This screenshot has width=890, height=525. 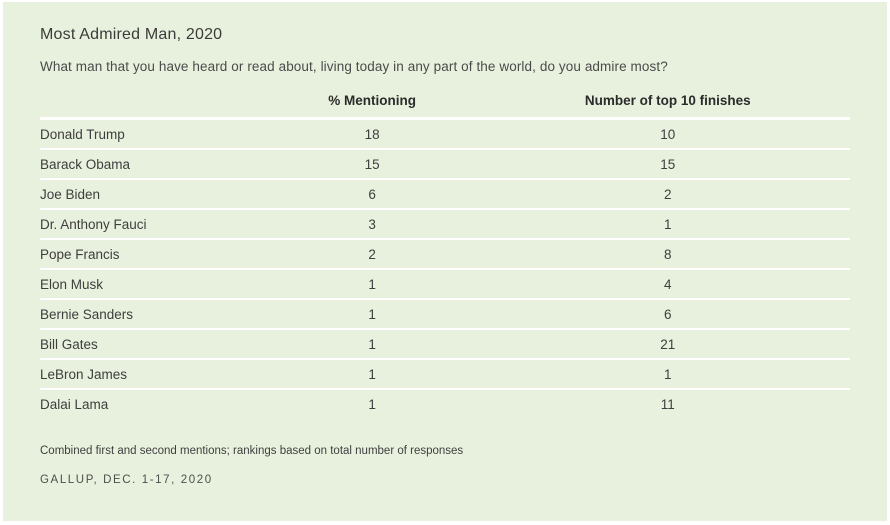 What do you see at coordinates (69, 344) in the screenshot?
I see `person-name: Bill Gates` at bounding box center [69, 344].